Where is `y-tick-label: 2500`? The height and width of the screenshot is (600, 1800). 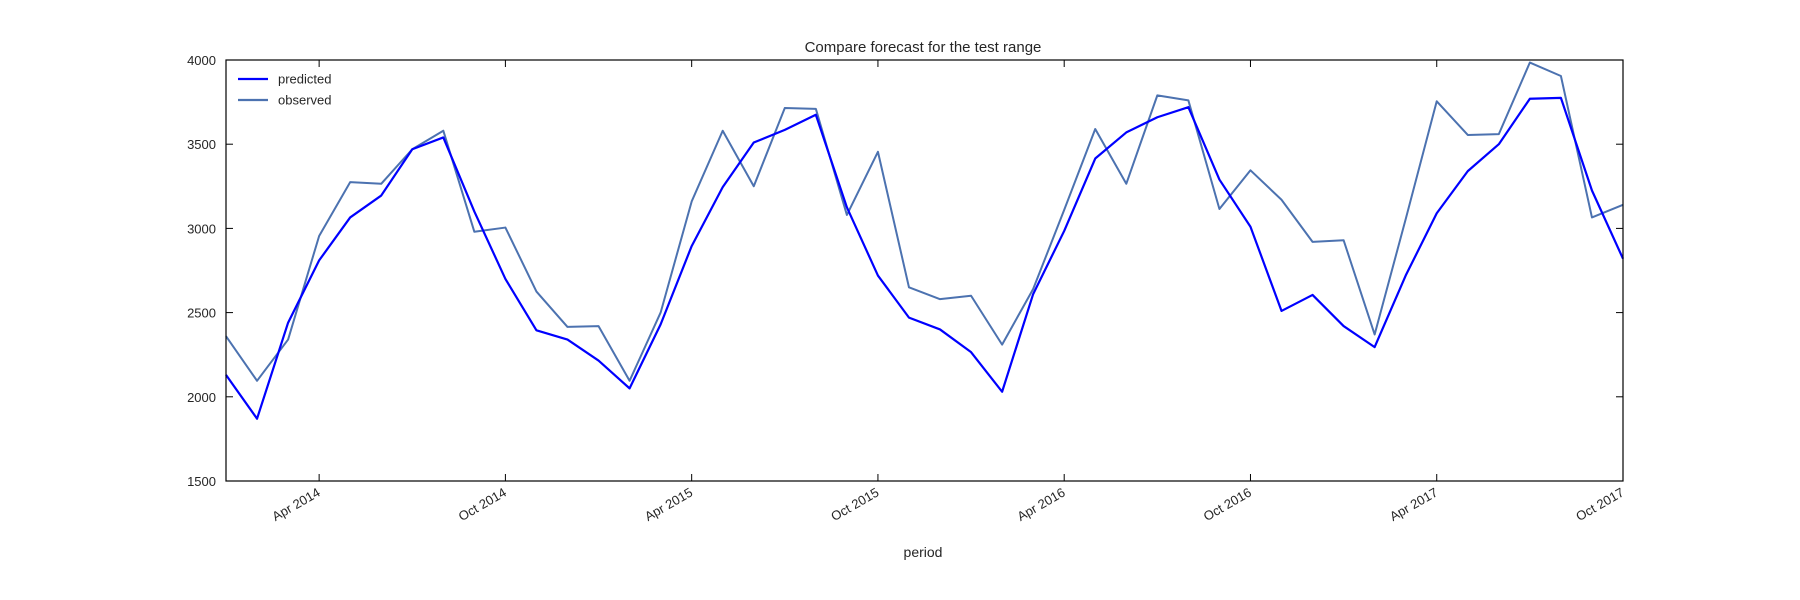
y-tick-label: 2500 is located at coordinates (201, 313).